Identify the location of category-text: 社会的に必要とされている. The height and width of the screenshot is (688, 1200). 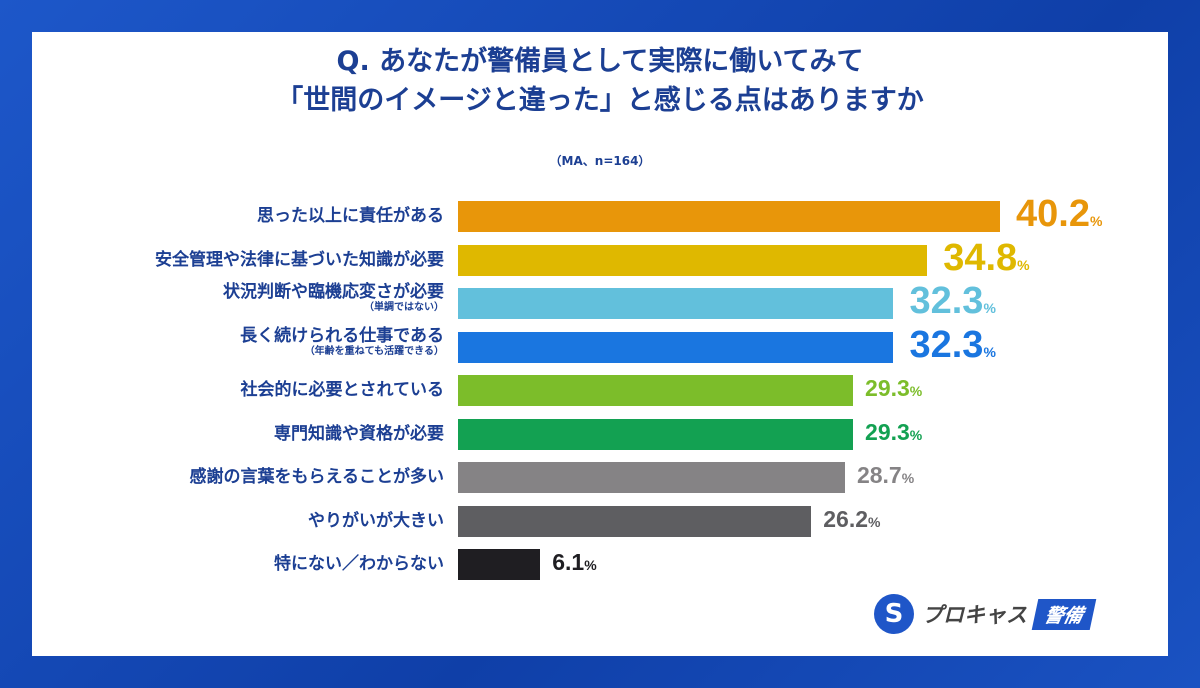
(342, 390).